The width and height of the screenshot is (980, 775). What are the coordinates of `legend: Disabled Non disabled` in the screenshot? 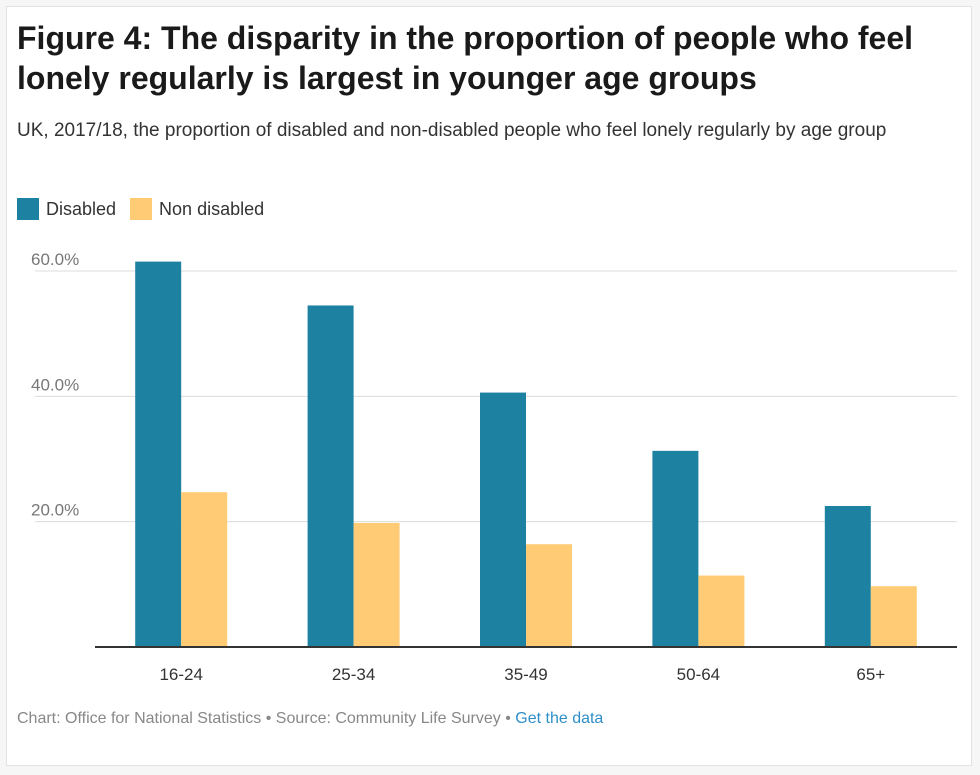 It's located at (147, 209).